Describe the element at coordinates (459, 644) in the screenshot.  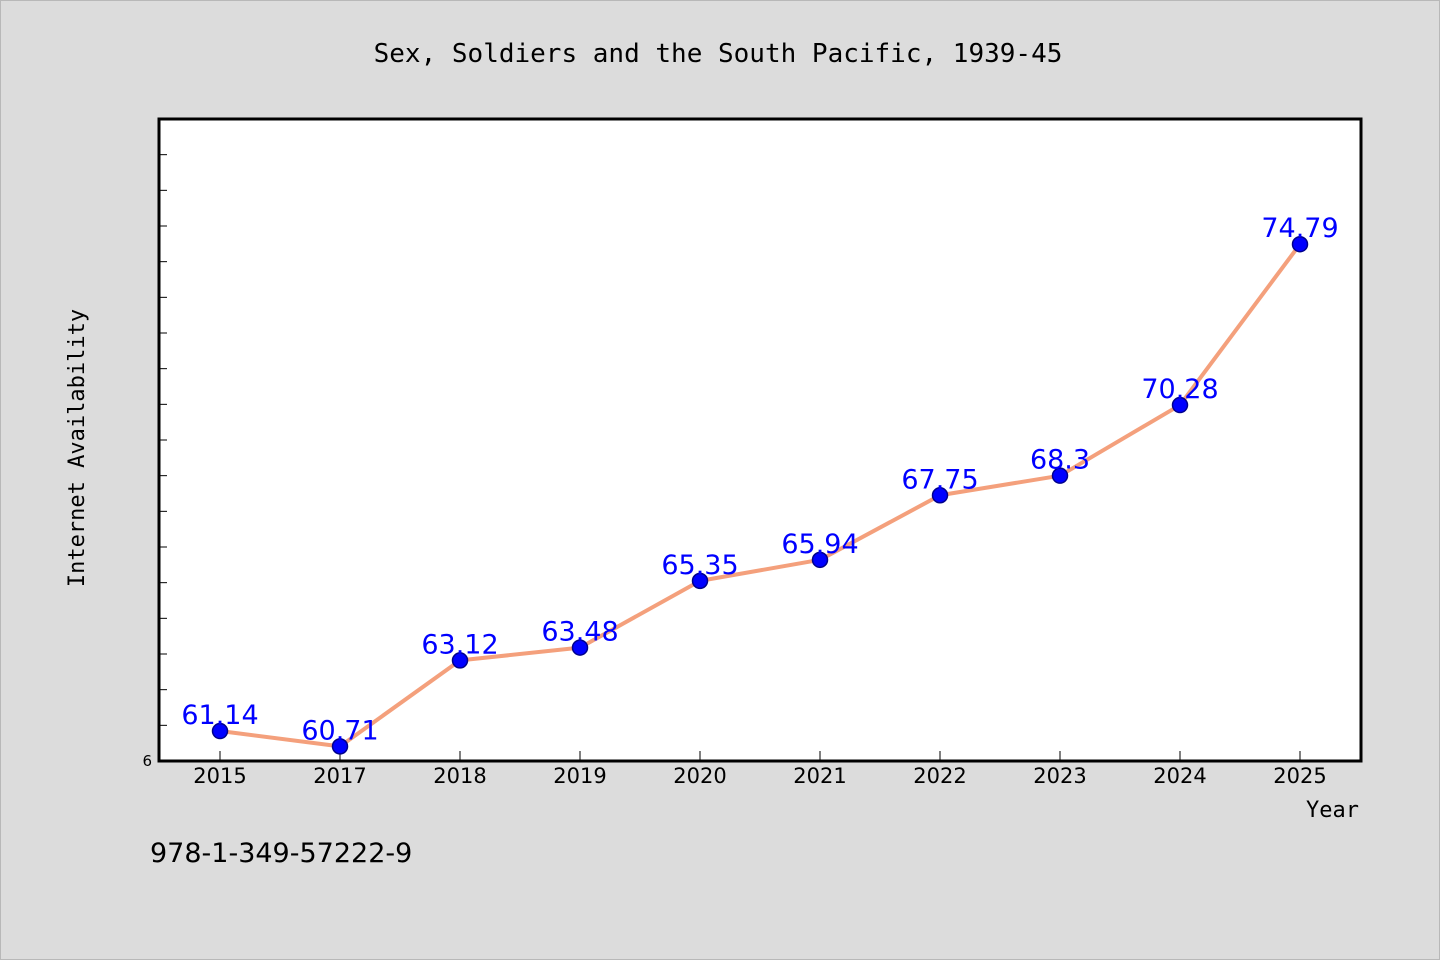
I see `data-label: 63.12` at that location.